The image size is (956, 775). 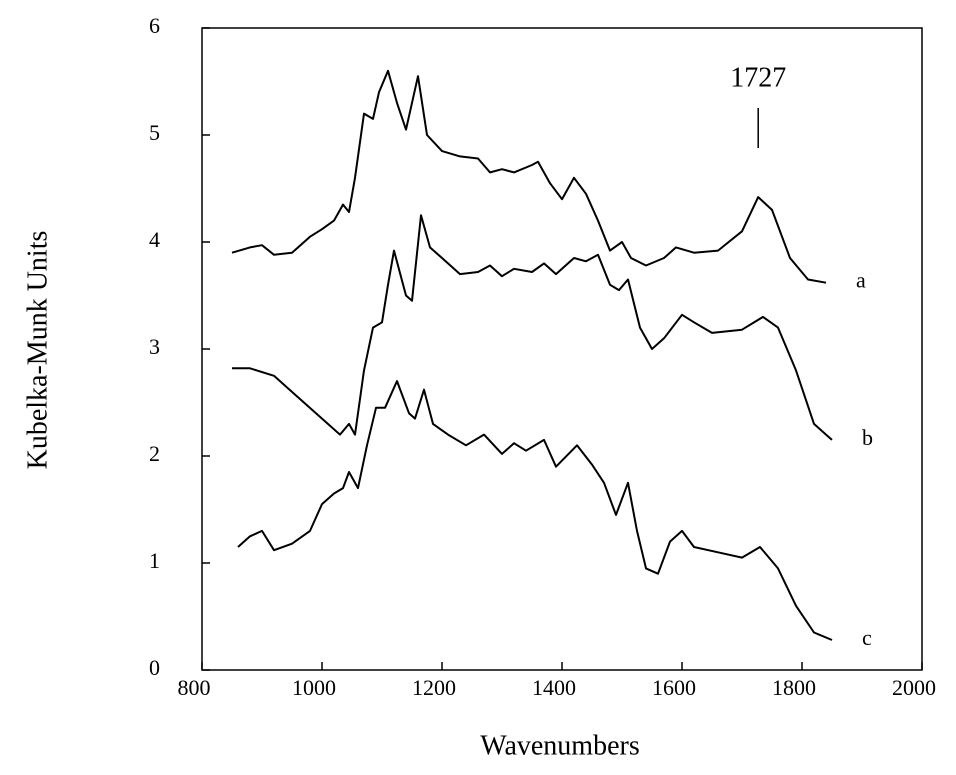 What do you see at coordinates (154, 346) in the screenshot?
I see `y-tick-label: 3` at bounding box center [154, 346].